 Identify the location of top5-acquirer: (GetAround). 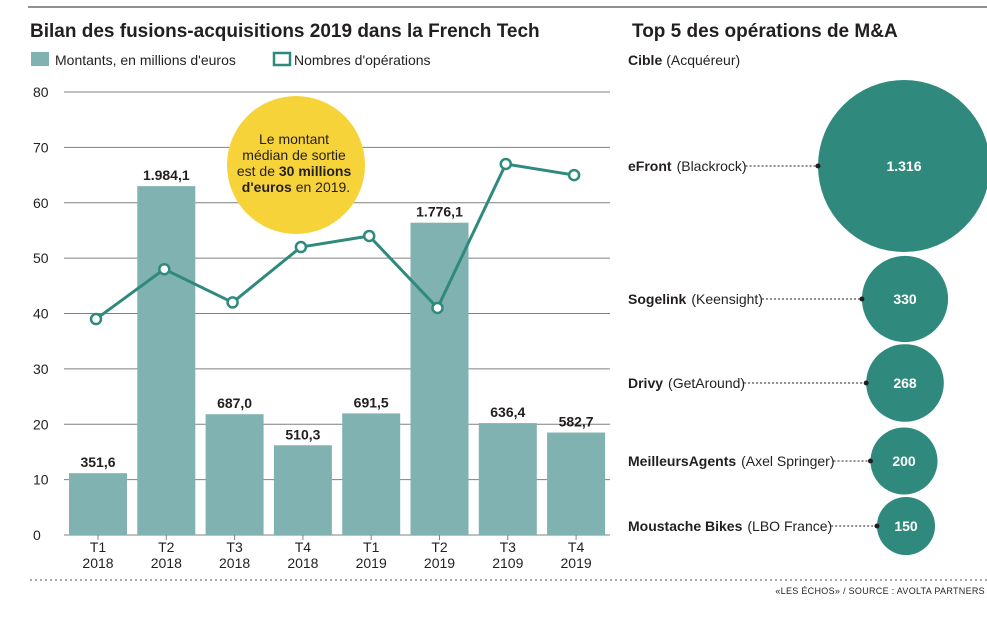
(706, 383).